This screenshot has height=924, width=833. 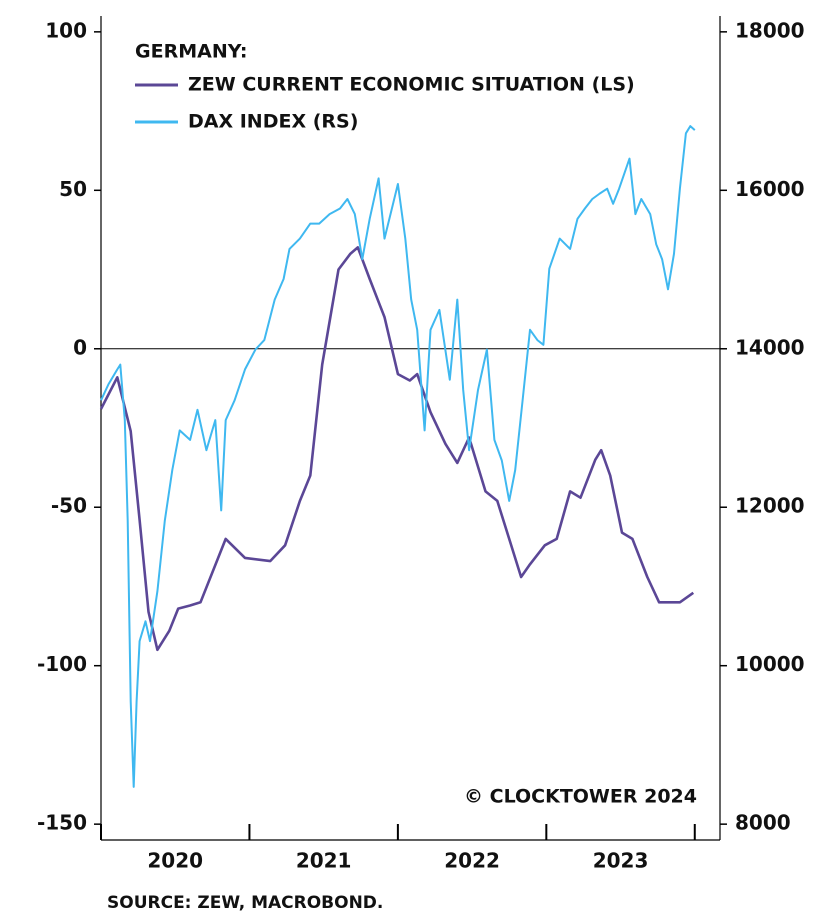 What do you see at coordinates (62, 664) in the screenshot?
I see `y-tick-label: -100` at bounding box center [62, 664].